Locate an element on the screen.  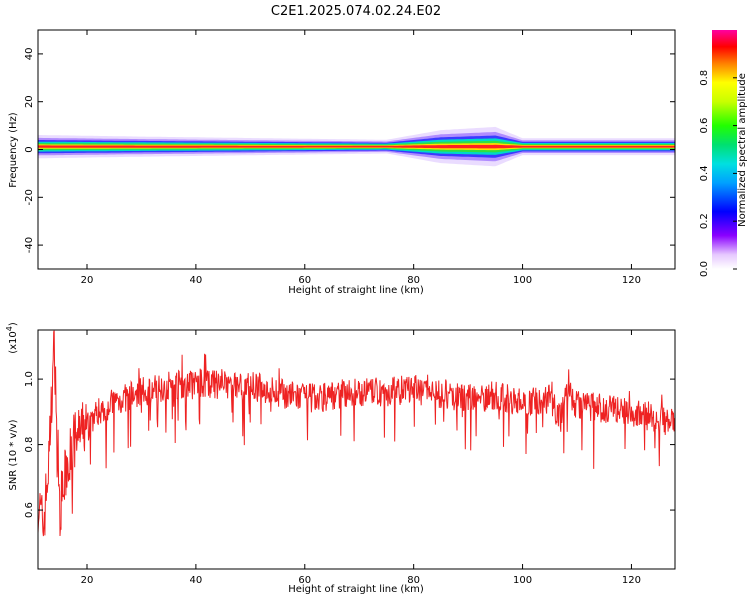
y-tick-label: 0.6 is located at coordinates (29, 510).